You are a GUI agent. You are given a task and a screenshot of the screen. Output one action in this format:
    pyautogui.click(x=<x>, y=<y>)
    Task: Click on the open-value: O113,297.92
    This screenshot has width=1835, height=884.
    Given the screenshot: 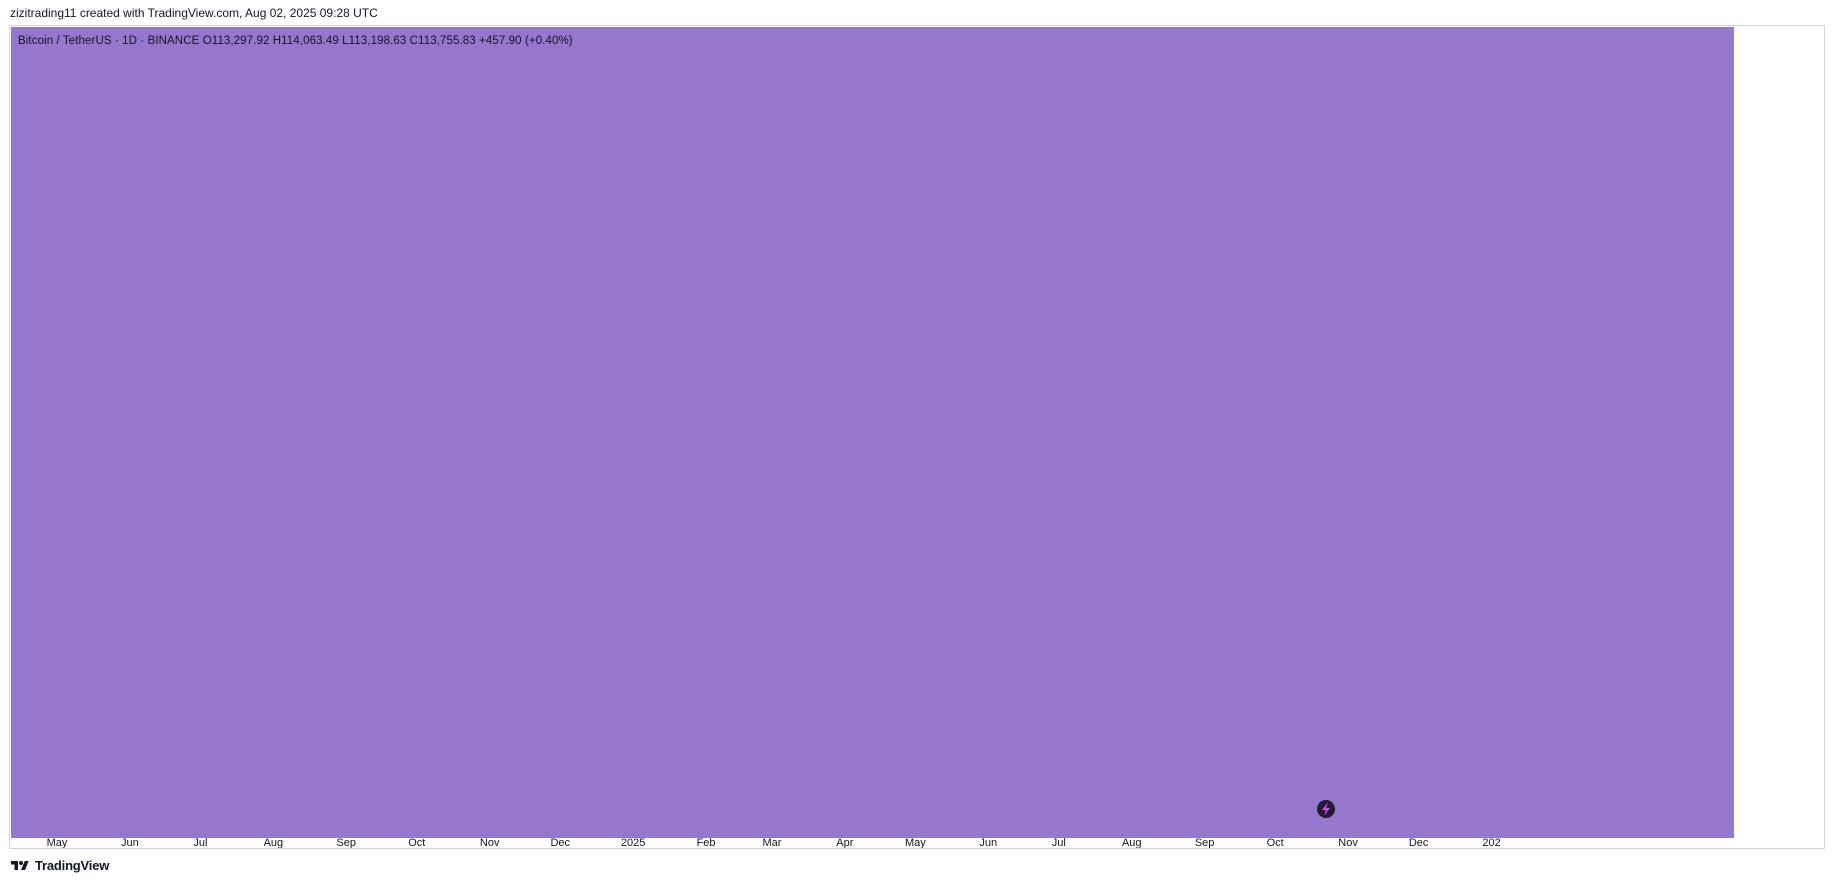 What is the action you would take?
    pyautogui.click(x=236, y=41)
    